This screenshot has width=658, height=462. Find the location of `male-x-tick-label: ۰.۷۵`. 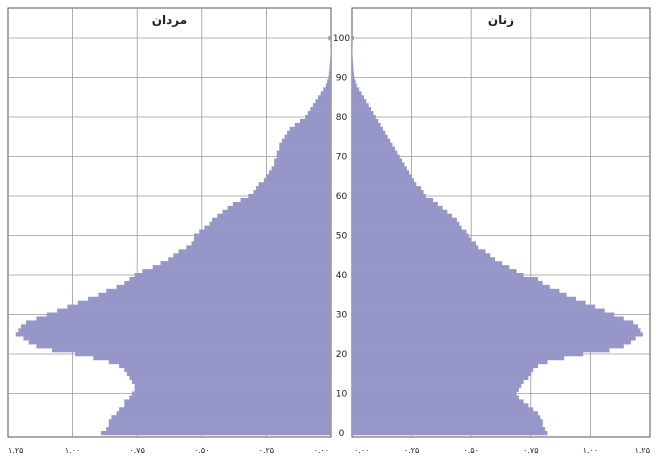

male-x-tick-label: ۰.۷۵ is located at coordinates (136, 450).